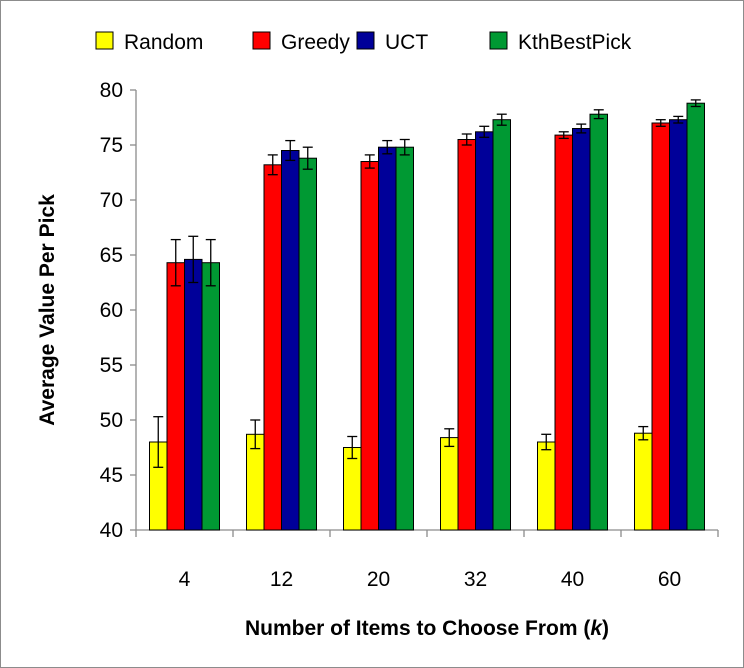  What do you see at coordinates (378, 579) in the screenshot?
I see `x-tick-label: 20` at bounding box center [378, 579].